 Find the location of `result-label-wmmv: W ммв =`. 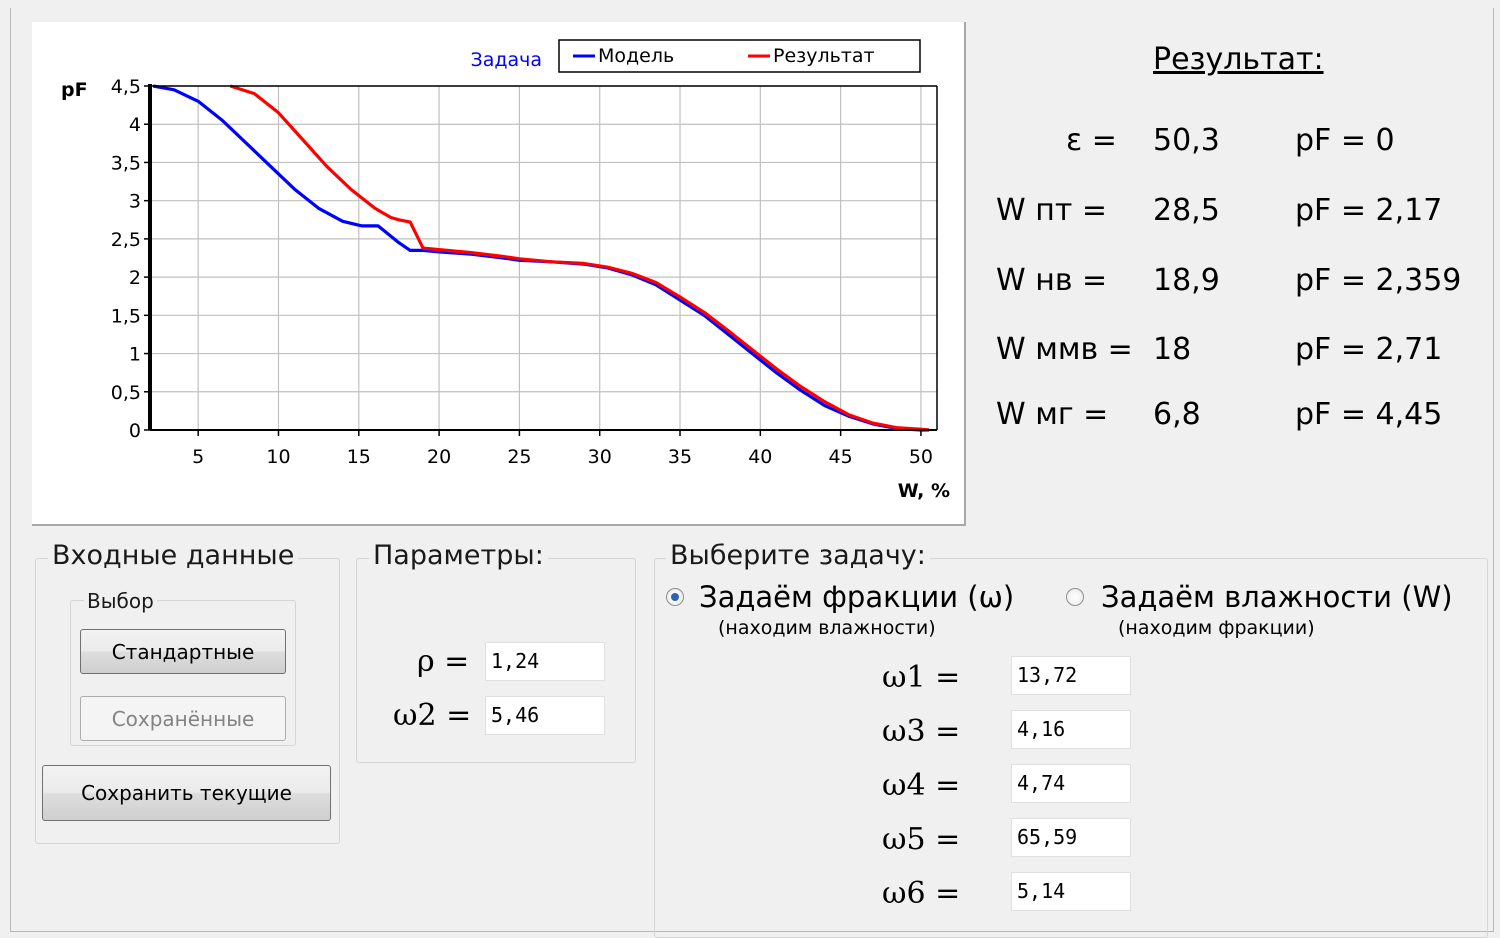

result-label-wmmv: W ммв = is located at coordinates (1064, 349).